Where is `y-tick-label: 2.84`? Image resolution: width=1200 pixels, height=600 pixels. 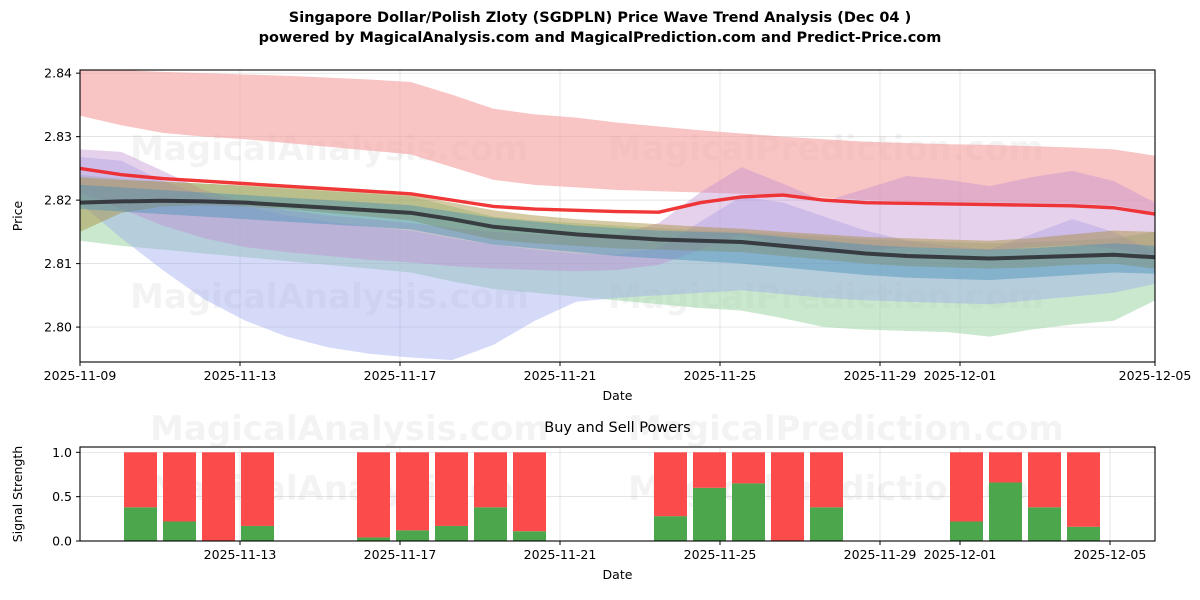 y-tick-label: 2.84 is located at coordinates (58, 73).